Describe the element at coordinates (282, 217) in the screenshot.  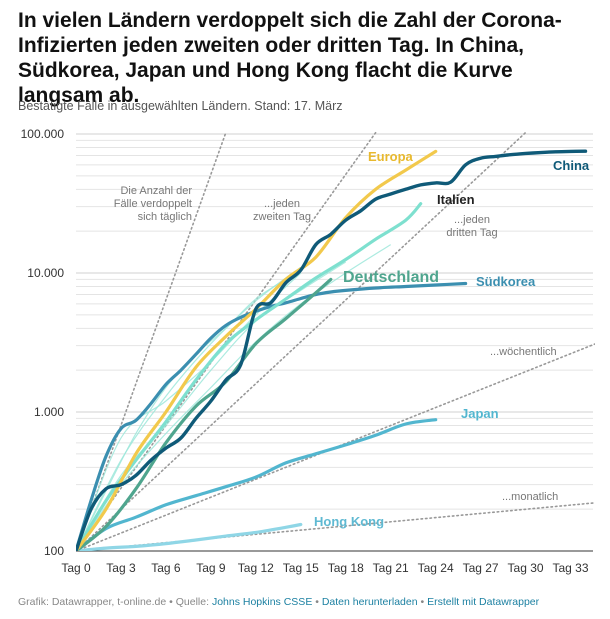
I see `reference-label-every-second-day-line: zweiten Tag` at that location.